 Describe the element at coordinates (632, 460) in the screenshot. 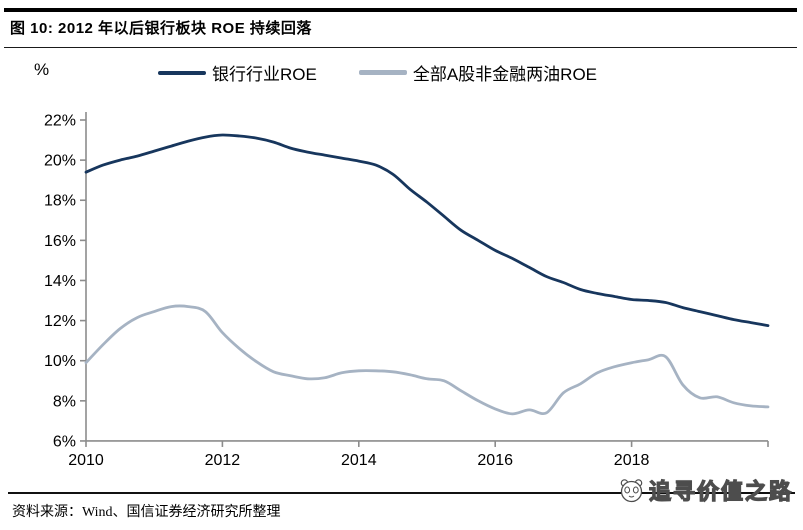

I see `x-tick-label: 2018` at that location.